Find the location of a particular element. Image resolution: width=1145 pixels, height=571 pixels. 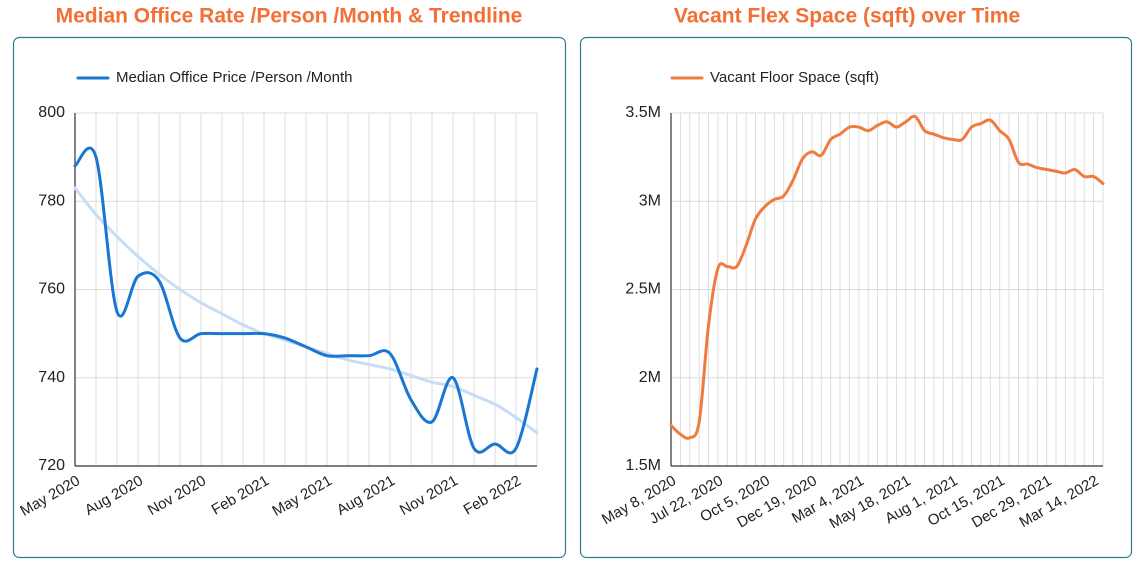

y-tick-label: 3M is located at coordinates (650, 200).